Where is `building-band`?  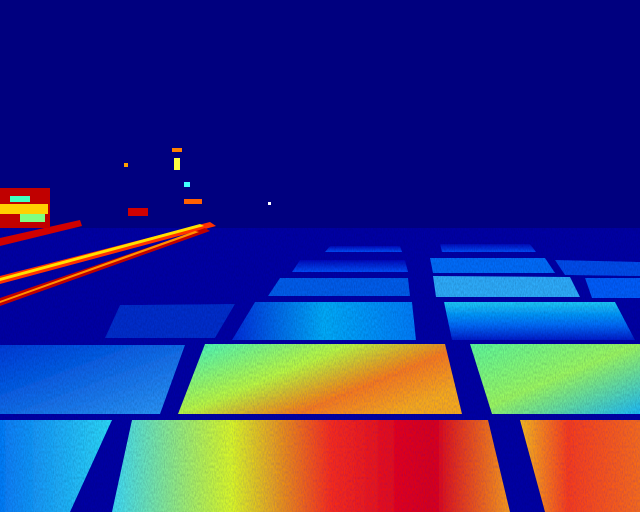 building-band is located at coordinates (24, 209).